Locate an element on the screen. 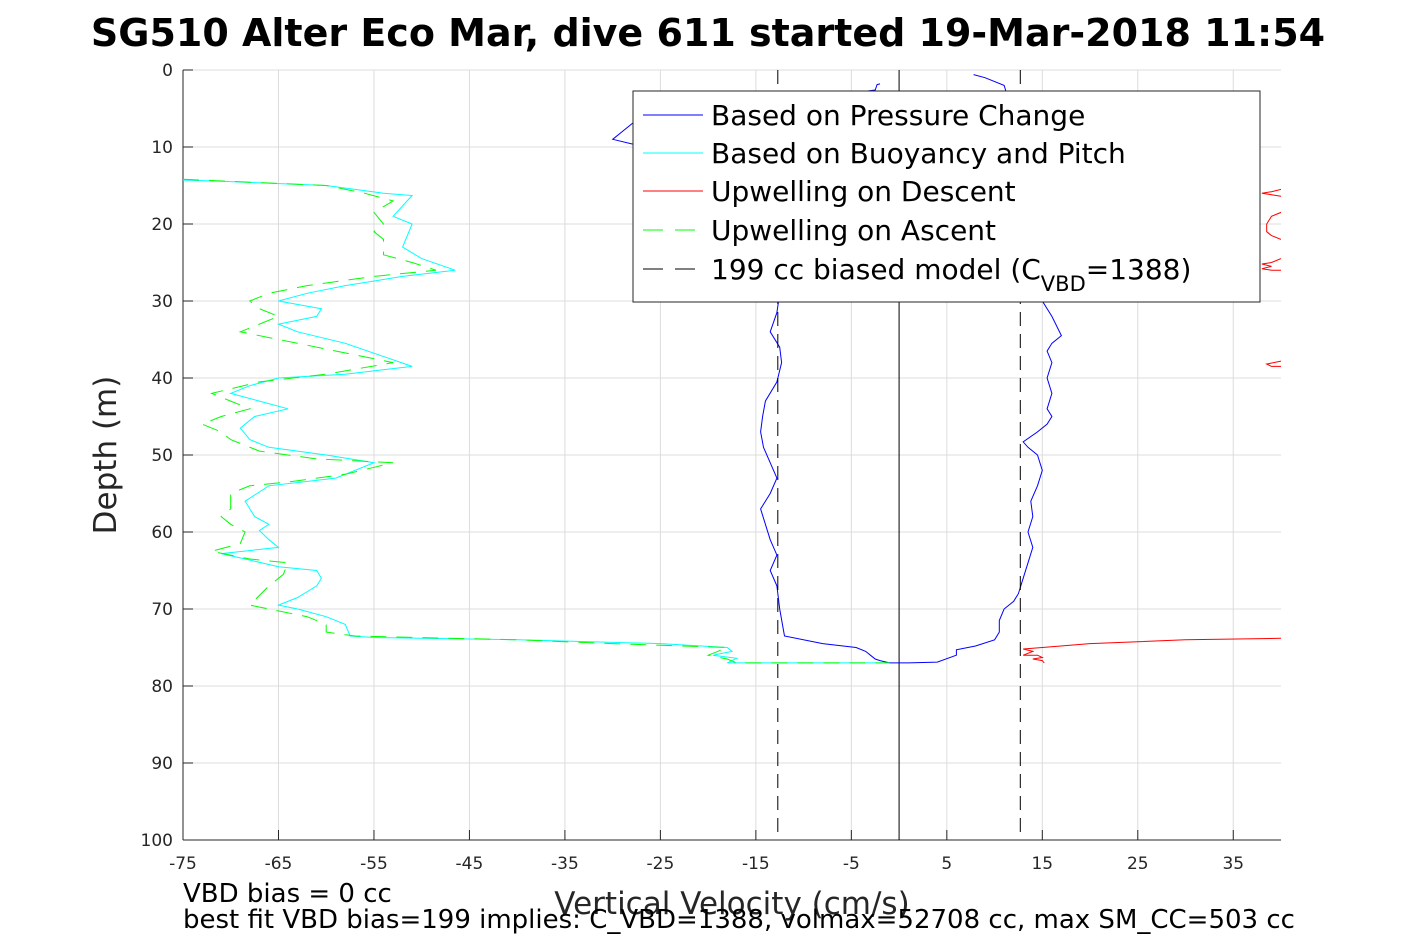  y-tick-label: 50 is located at coordinates (162, 456).